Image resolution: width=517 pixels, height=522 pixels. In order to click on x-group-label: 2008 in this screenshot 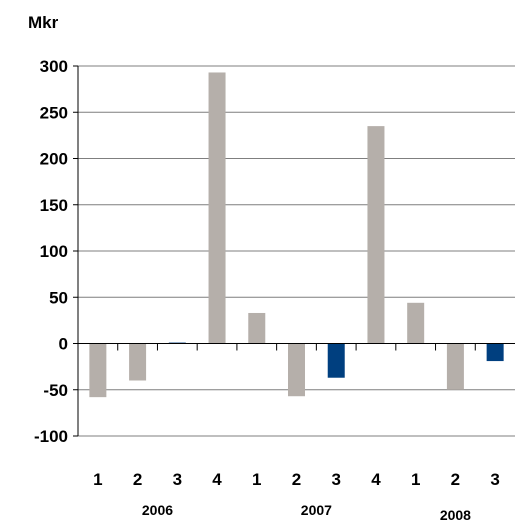, I will do `click(455, 514)`.